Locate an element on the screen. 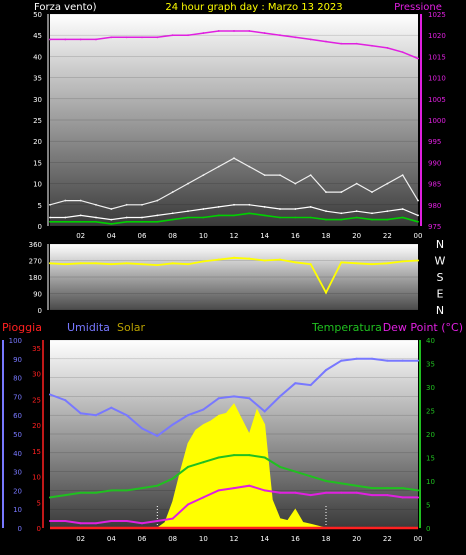 This screenshot has height=555, width=466. temperature-tick-label: 0 is located at coordinates (428, 529).